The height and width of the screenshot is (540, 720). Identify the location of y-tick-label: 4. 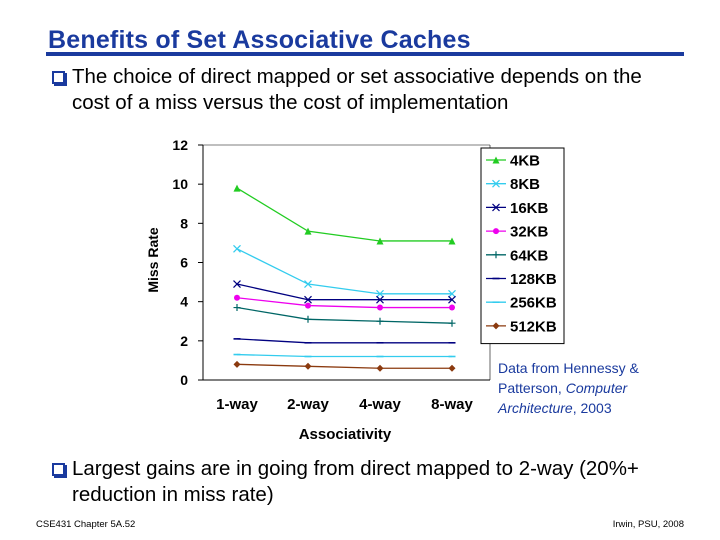
(184, 302).